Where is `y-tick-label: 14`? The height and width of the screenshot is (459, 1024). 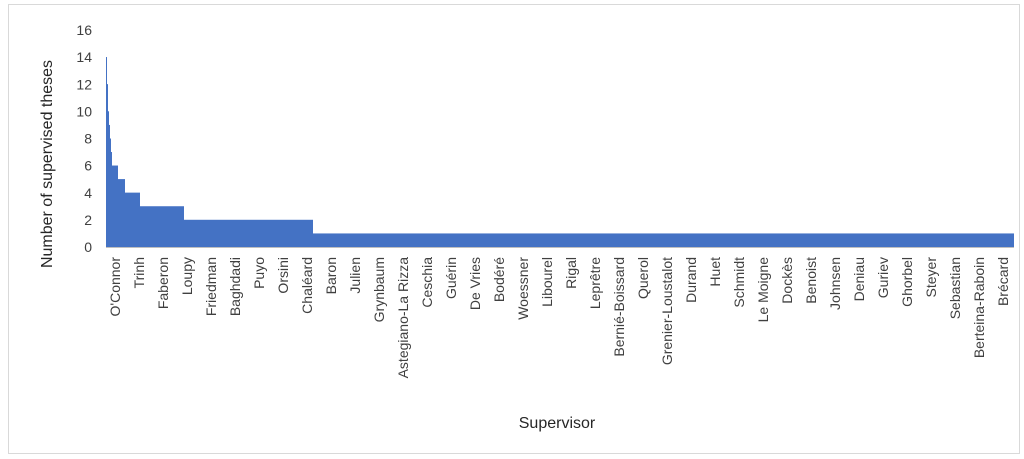
y-tick-label: 14 is located at coordinates (84, 57).